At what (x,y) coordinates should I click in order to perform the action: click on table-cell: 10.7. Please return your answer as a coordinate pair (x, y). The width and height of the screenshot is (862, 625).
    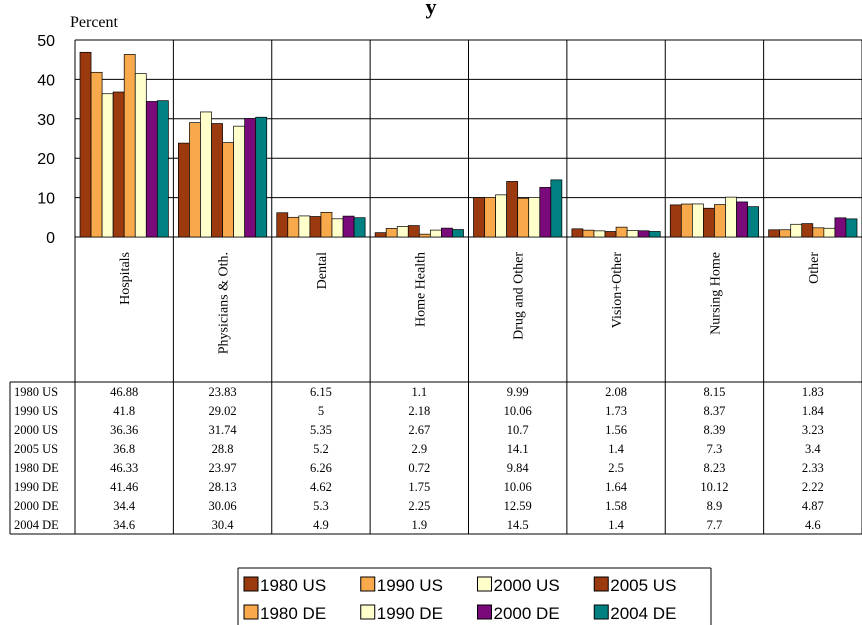
    Looking at the image, I should click on (518, 430).